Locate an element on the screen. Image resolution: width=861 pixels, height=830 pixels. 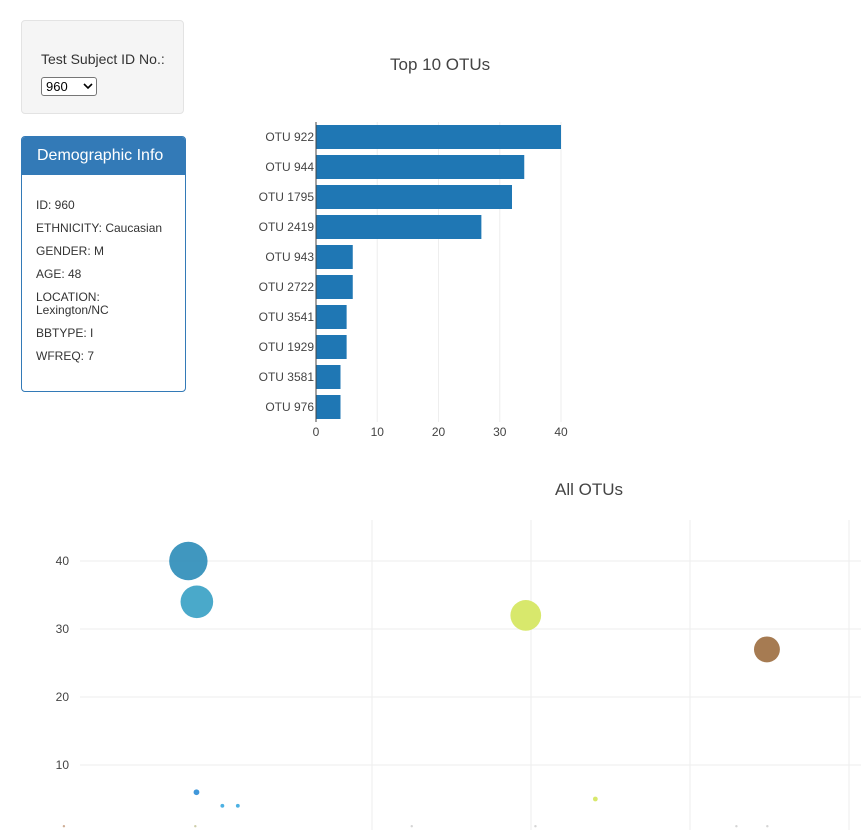
demographic-gender: GENDER: M is located at coordinates (70, 251).